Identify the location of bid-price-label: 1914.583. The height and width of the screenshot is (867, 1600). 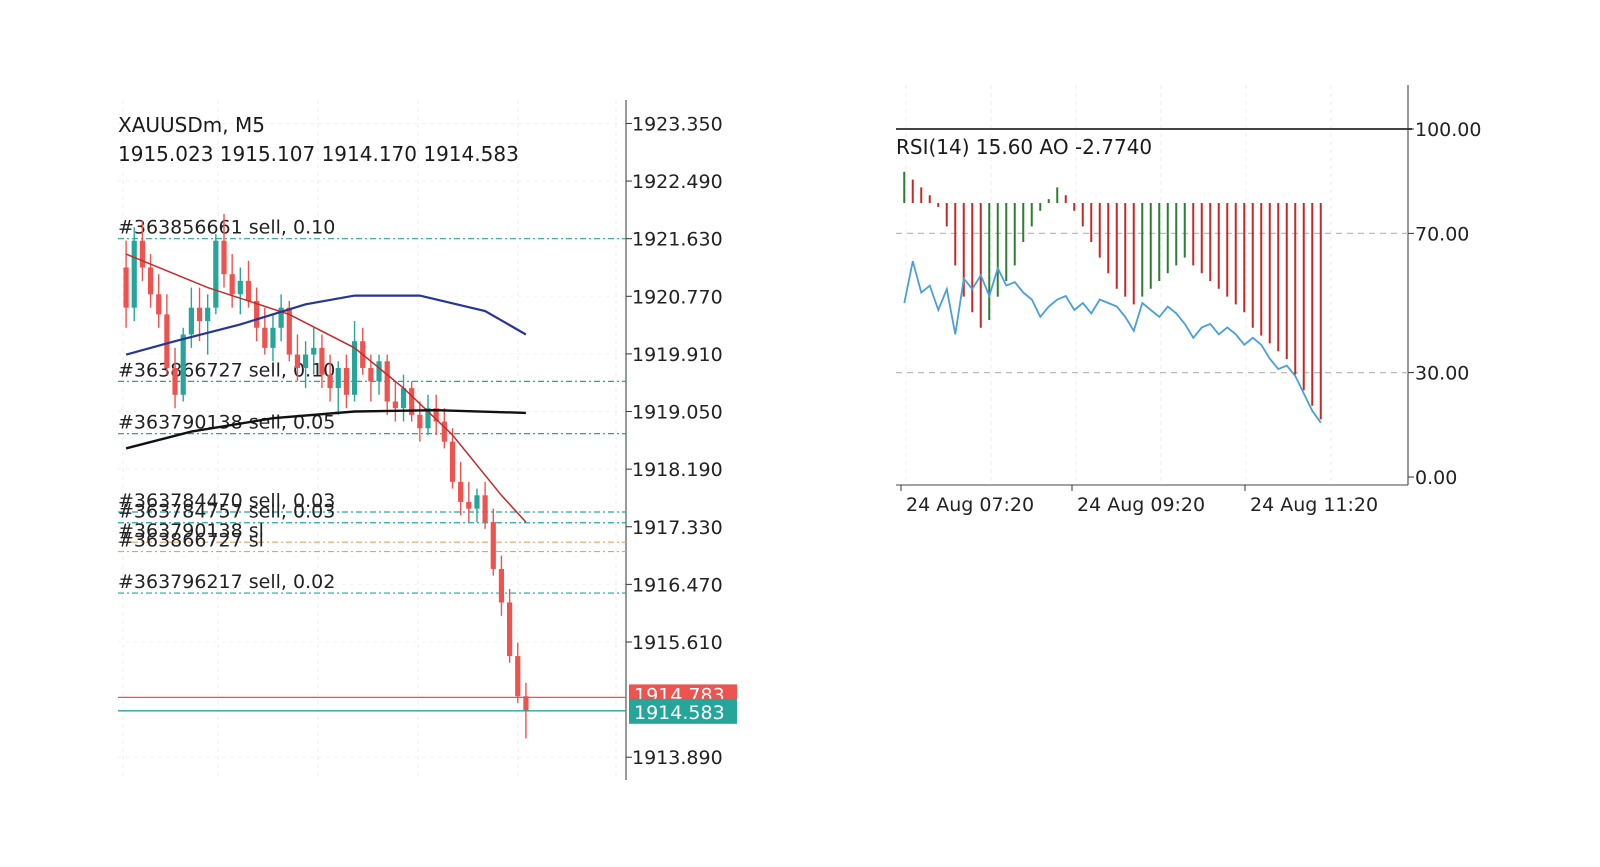
(679, 713).